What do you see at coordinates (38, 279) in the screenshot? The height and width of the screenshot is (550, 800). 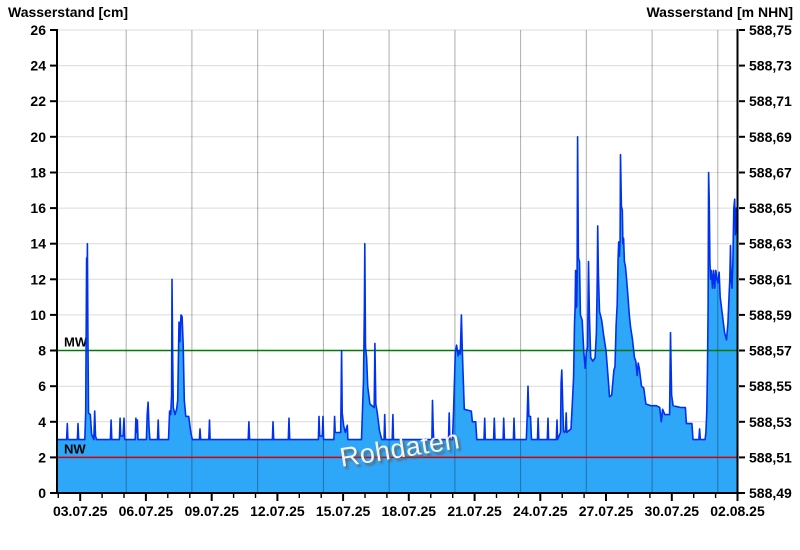 I see `y-tick-label-cm: 12` at bounding box center [38, 279].